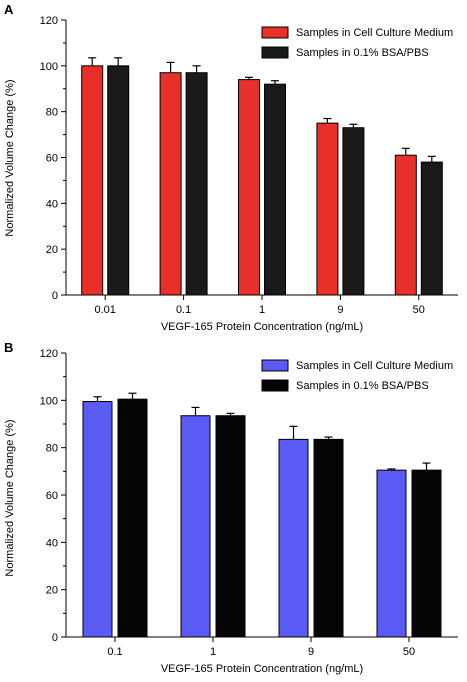 This screenshot has height=682, width=467. I want to click on panel-b-y-tick-label: 100, so click(49, 401).